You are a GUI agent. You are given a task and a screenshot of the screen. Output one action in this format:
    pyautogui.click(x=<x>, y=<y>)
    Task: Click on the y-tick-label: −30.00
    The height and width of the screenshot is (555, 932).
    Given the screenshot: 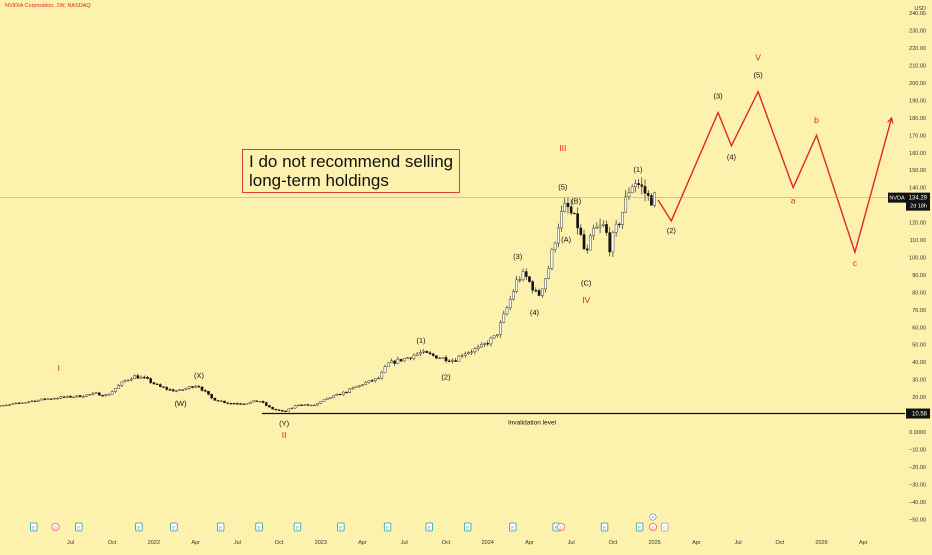 What is the action you would take?
    pyautogui.click(x=917, y=485)
    